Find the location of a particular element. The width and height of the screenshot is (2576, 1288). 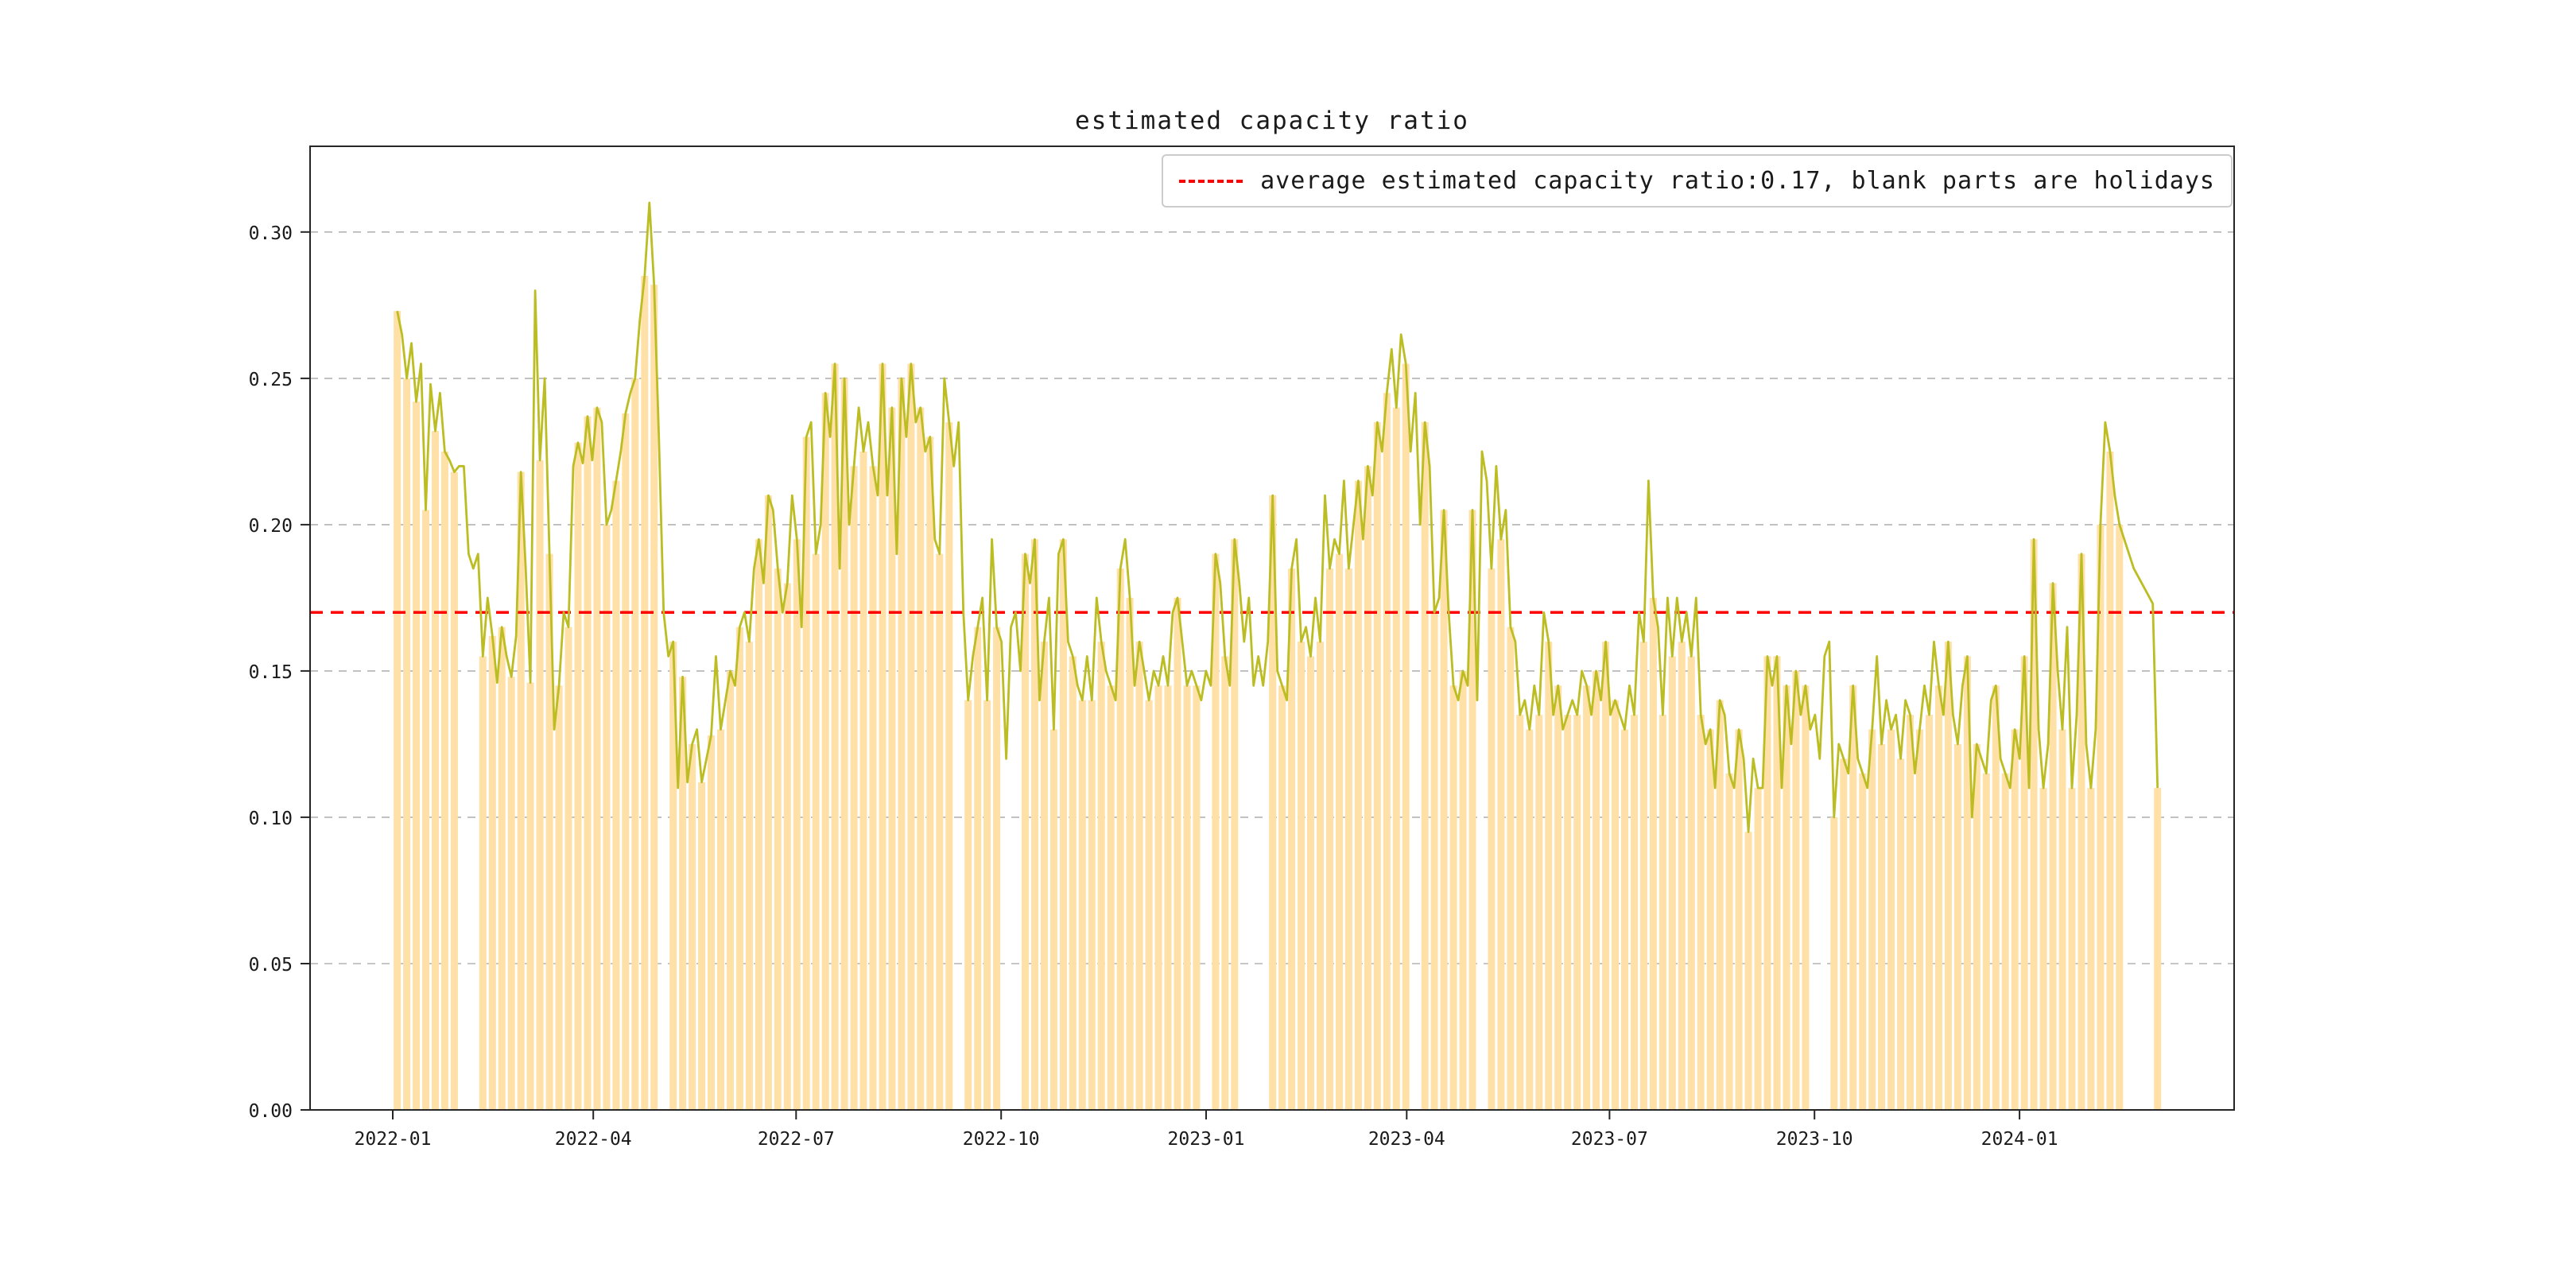

x-tick-label: 2022-10 is located at coordinates (1002, 1139).